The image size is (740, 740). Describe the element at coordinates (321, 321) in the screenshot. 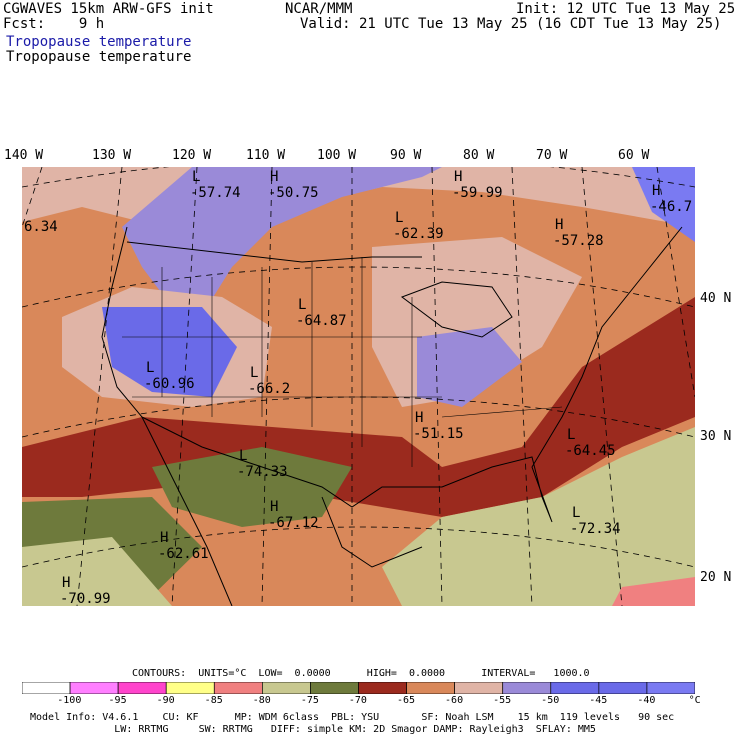

I see `extremum-value: -64.87` at that location.